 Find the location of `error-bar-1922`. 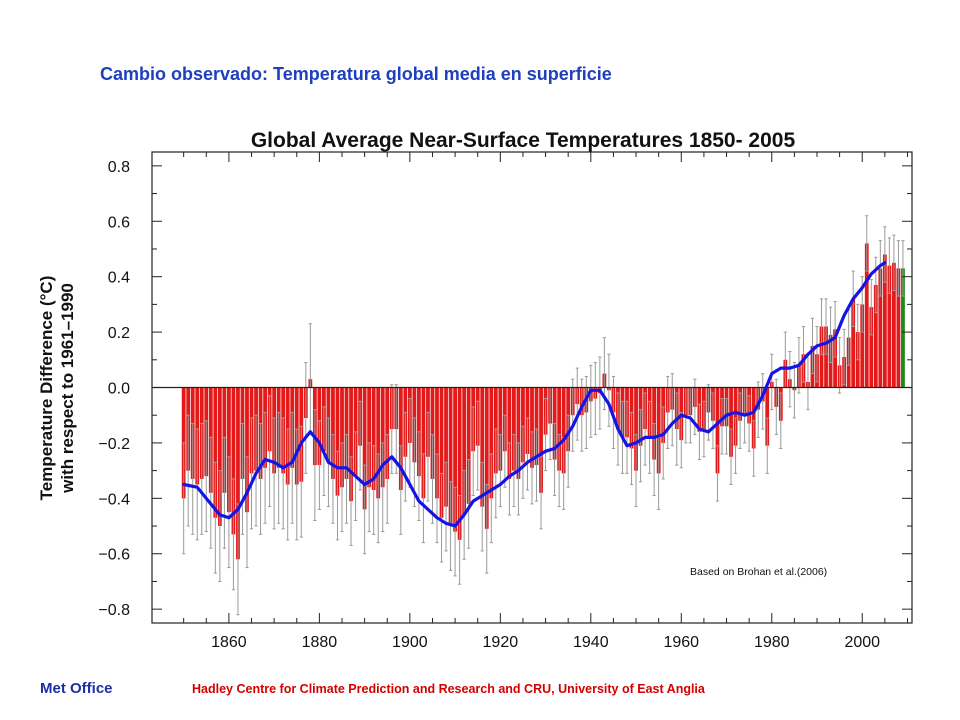

error-bar-1922 is located at coordinates (509, 479).